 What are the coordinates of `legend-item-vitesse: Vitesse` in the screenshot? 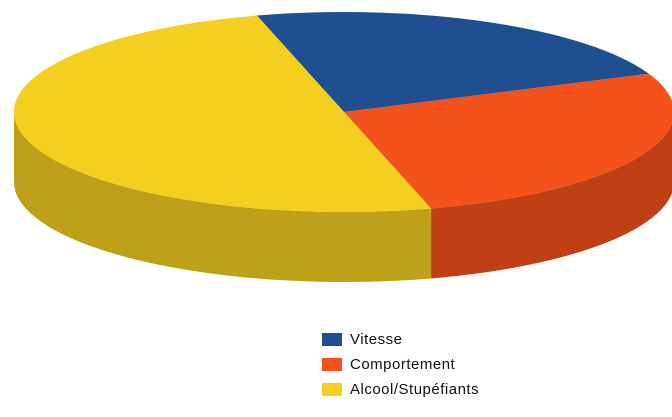 It's located at (400, 339).